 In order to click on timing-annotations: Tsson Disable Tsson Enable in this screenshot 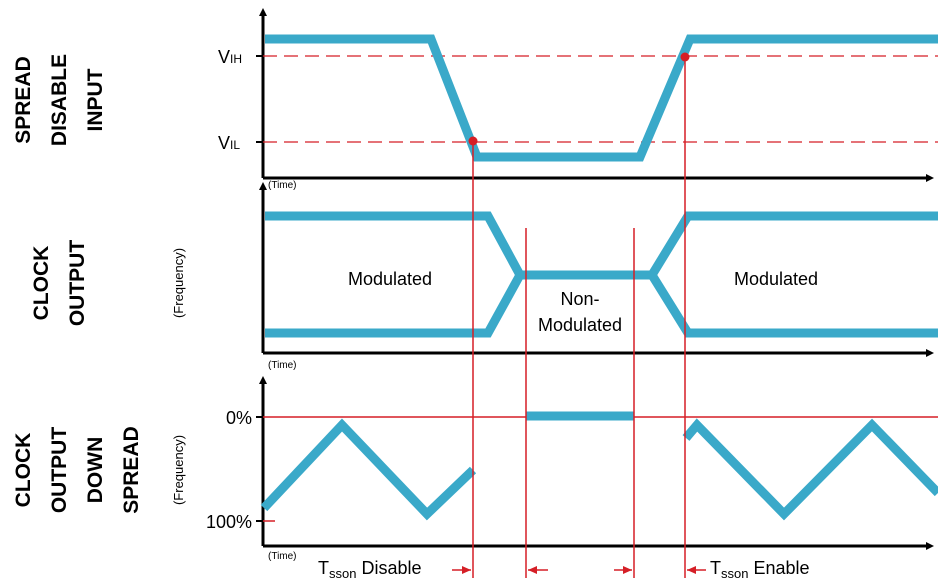, I will do `click(564, 569)`.